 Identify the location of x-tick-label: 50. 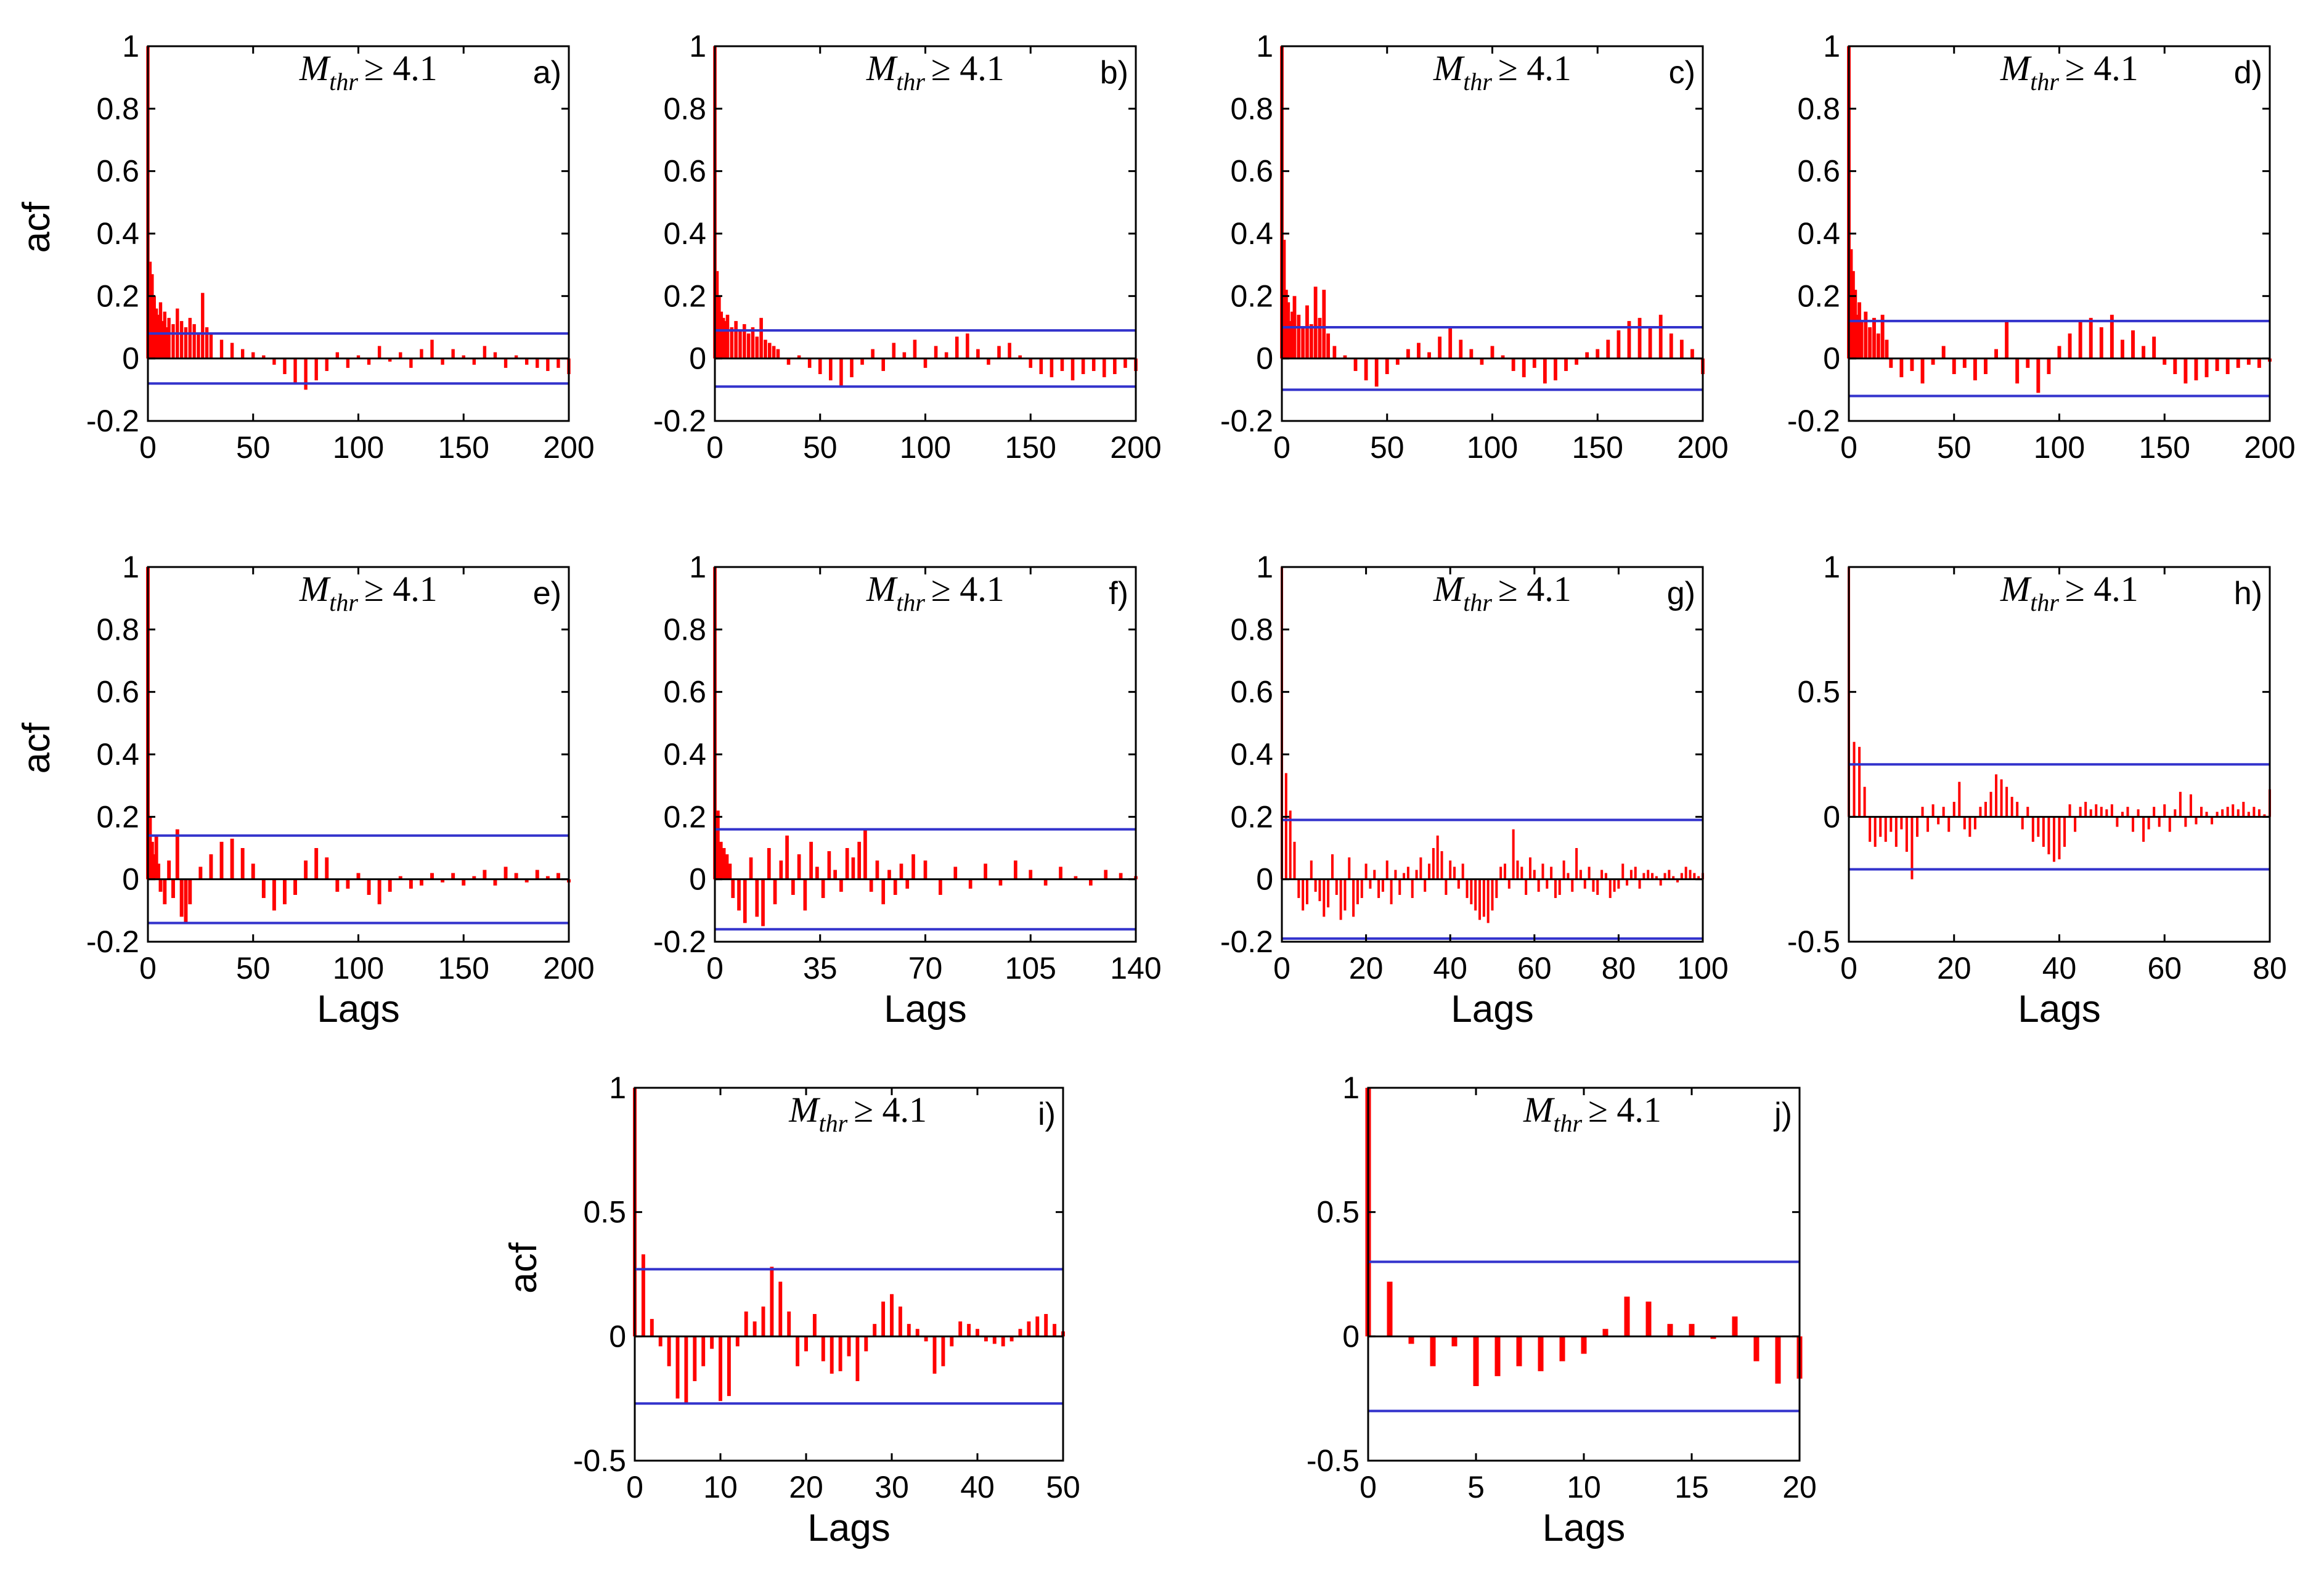
(1954, 447).